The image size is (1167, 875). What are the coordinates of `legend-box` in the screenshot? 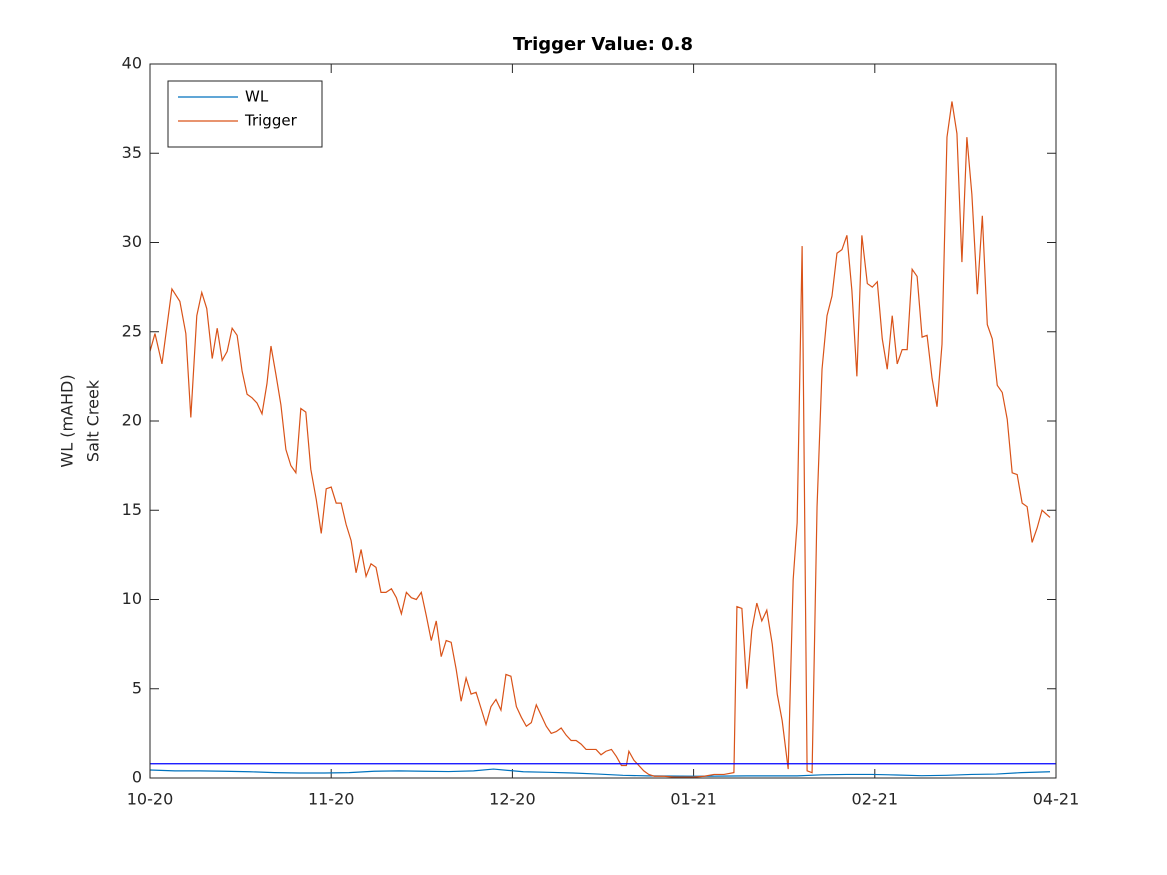 It's located at (245, 114).